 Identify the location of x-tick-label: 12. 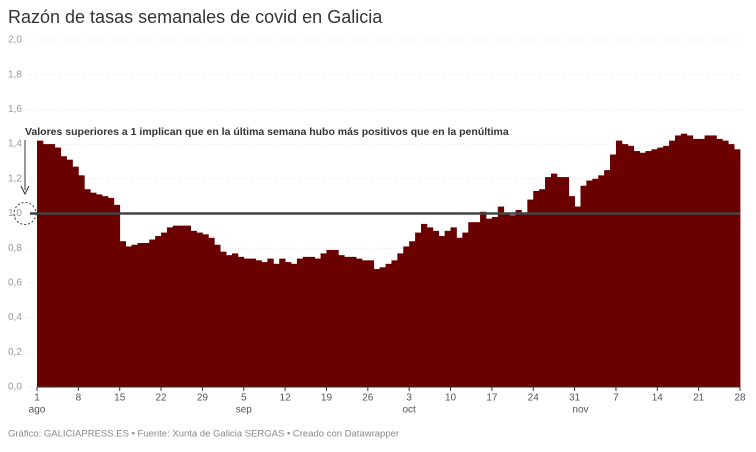
(286, 398).